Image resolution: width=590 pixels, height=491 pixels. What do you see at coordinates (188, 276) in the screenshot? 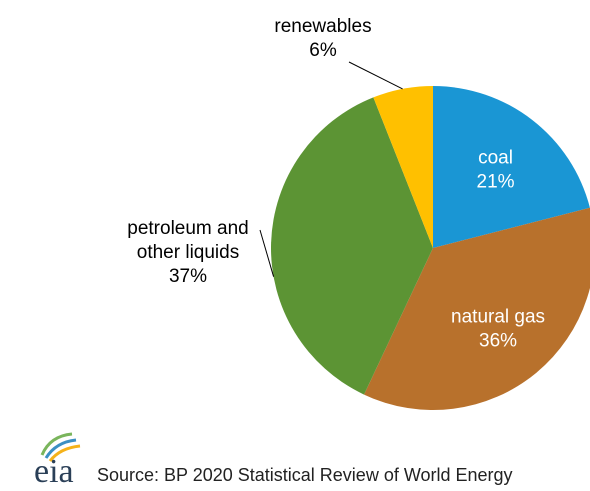
I see `slice-value-petroleum-and-other-liquids: 37%` at bounding box center [188, 276].